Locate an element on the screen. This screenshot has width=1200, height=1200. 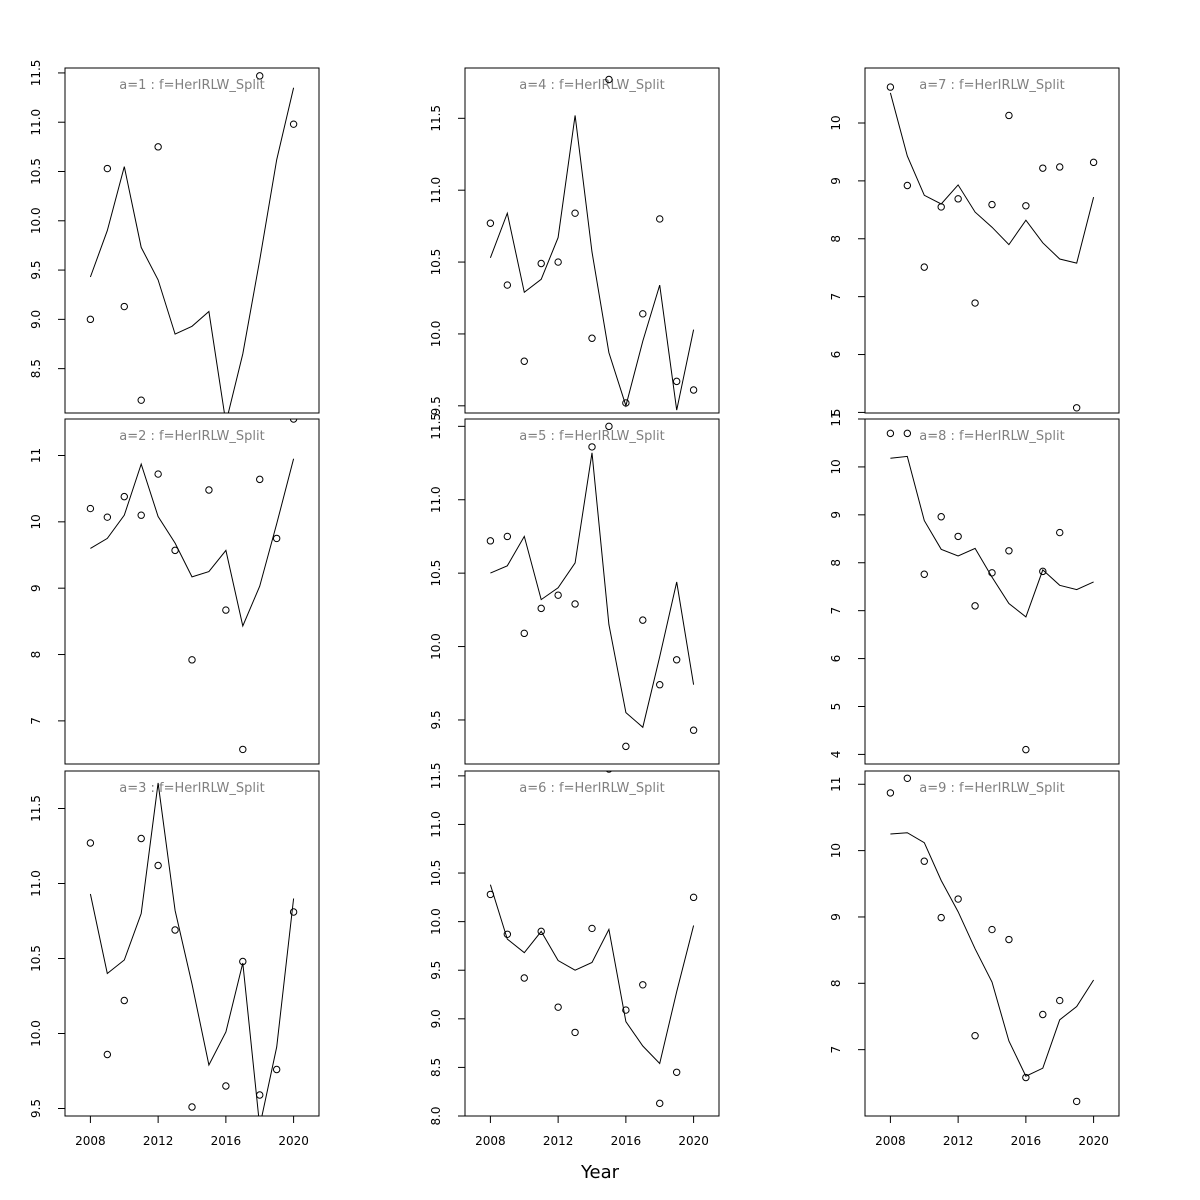
x-axis-title: Year is located at coordinates (600, 1172).